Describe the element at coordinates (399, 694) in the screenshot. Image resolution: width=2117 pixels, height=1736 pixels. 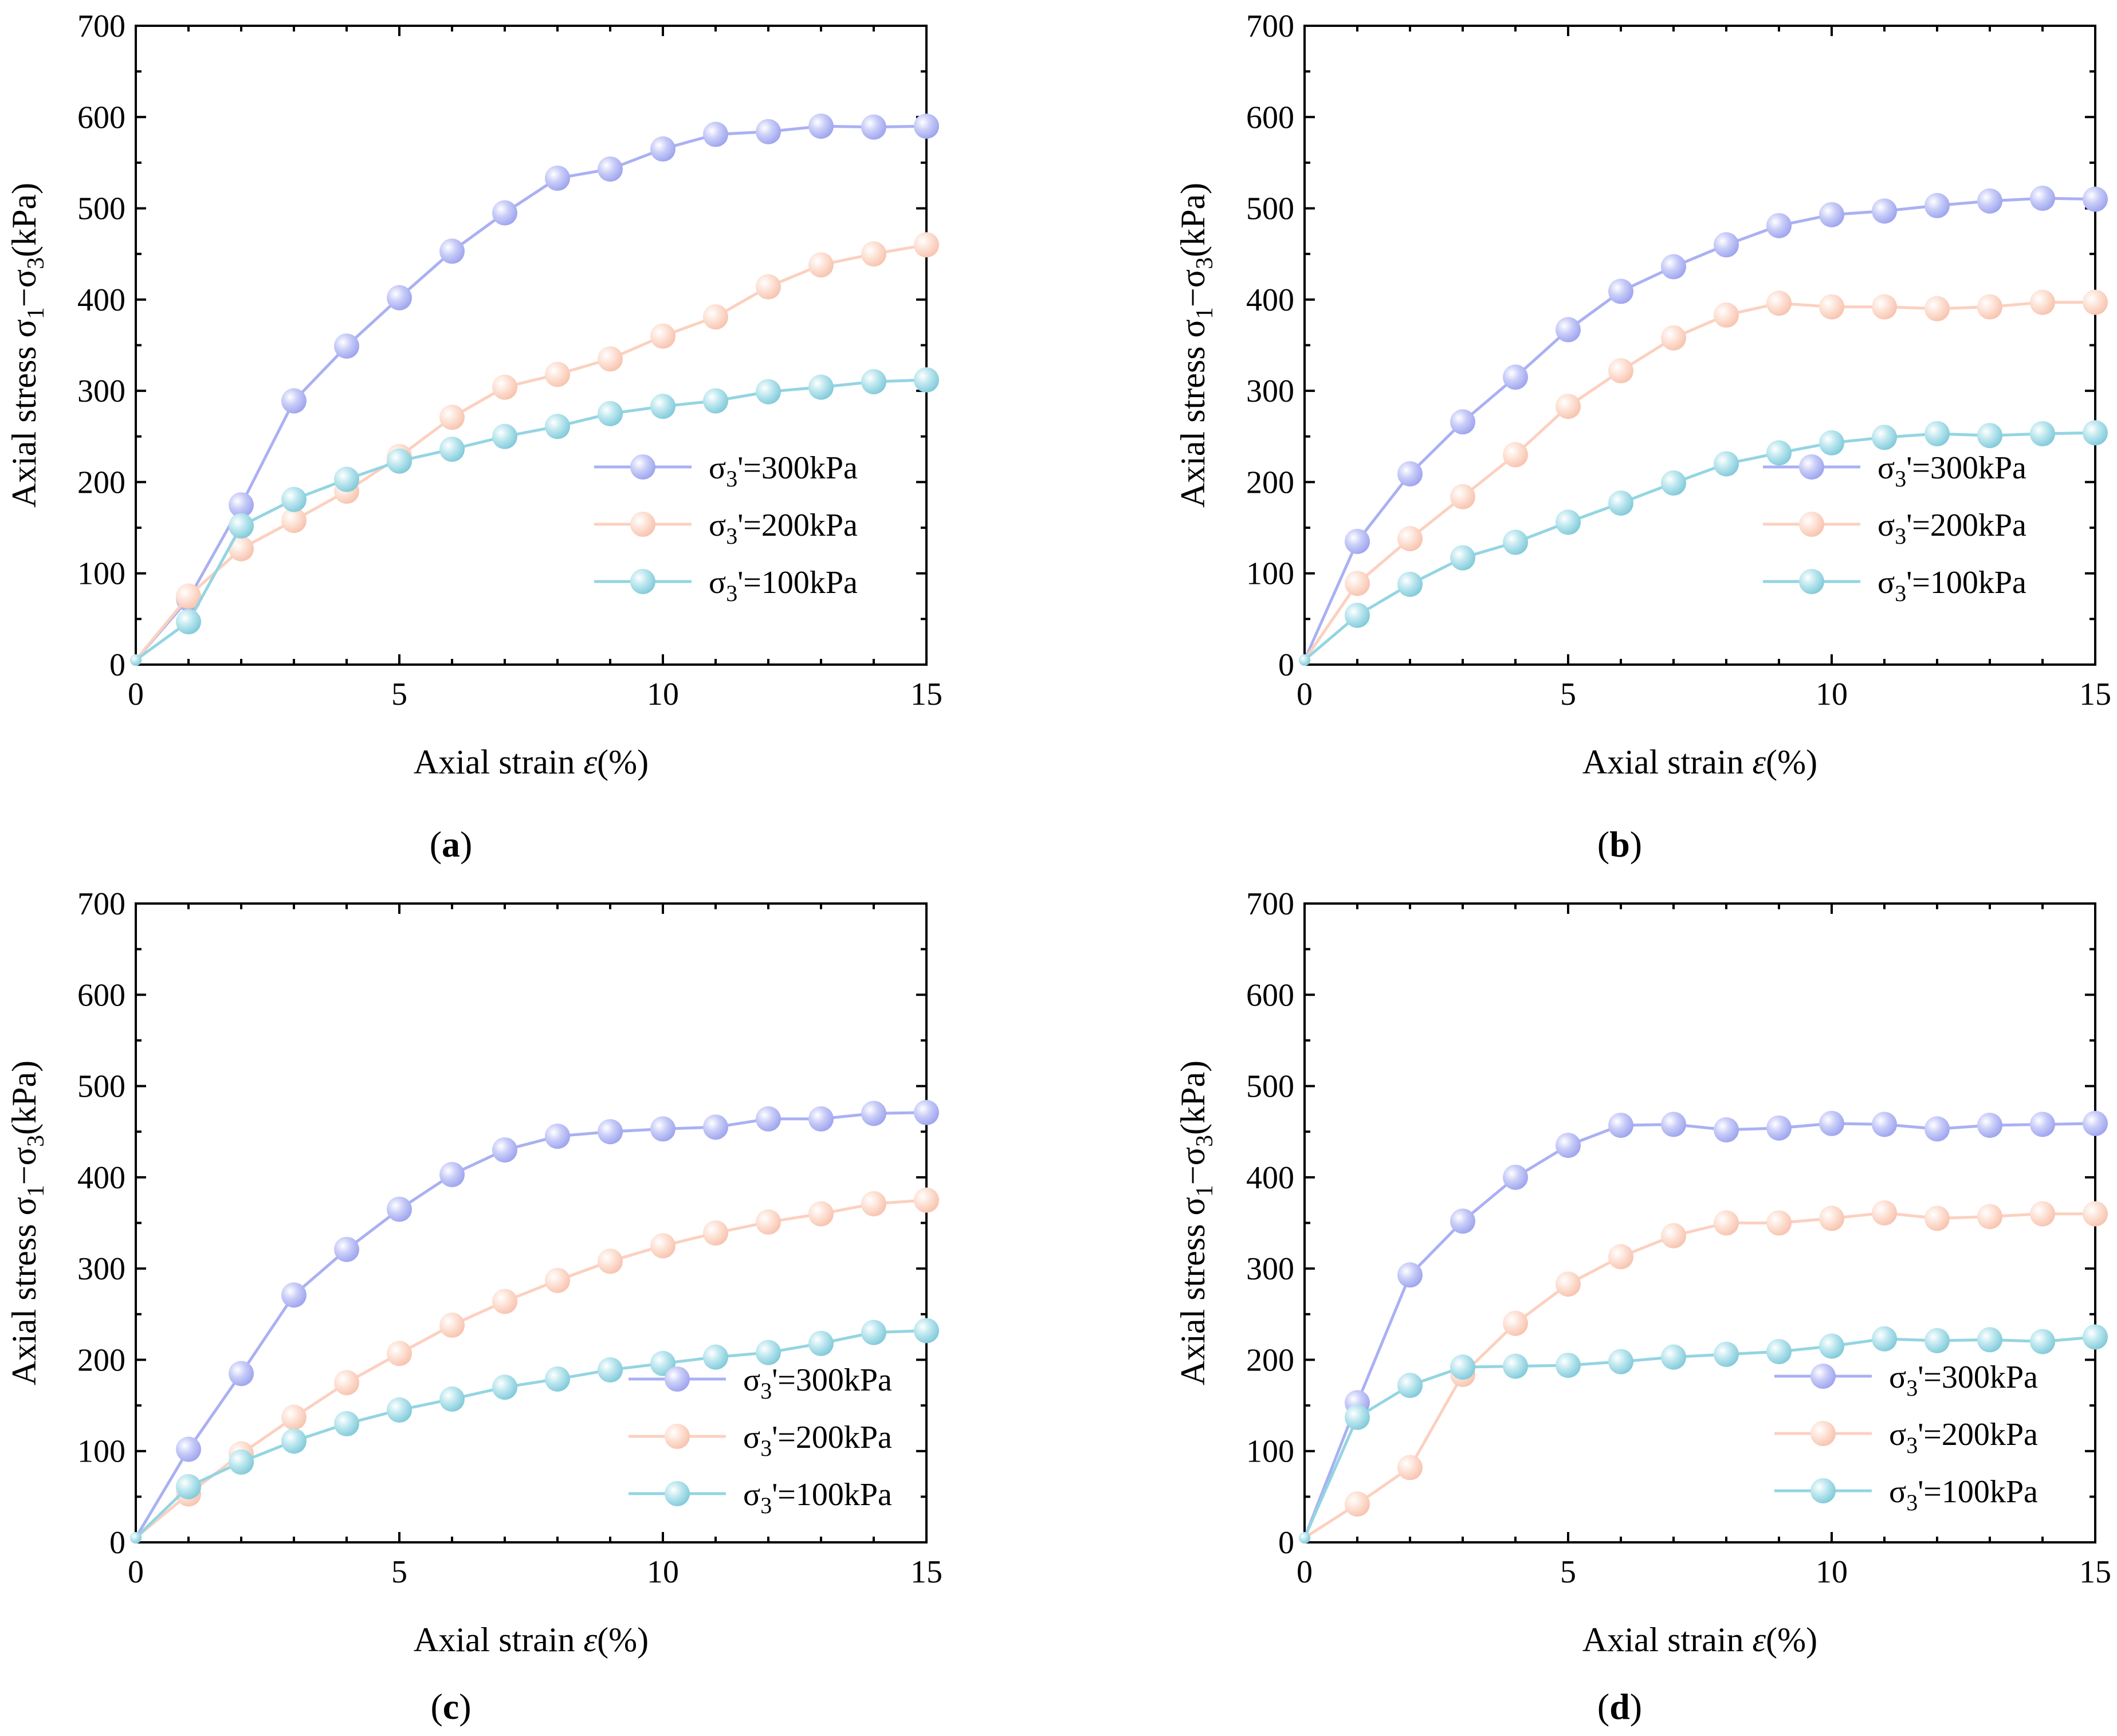
I see `x-tick-label: 5` at that location.